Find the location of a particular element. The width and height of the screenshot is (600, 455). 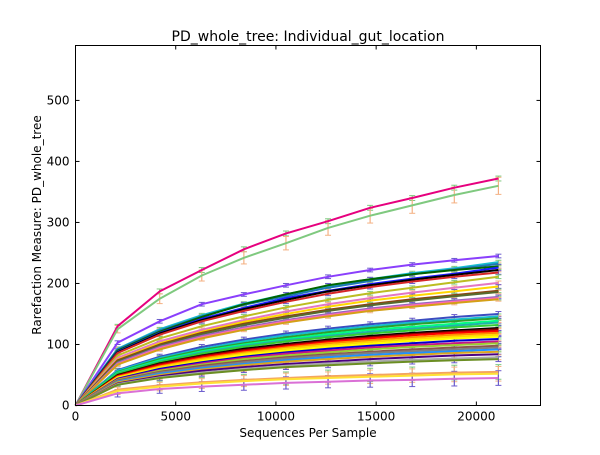

y-tick-label: 200 is located at coordinates (58, 283).